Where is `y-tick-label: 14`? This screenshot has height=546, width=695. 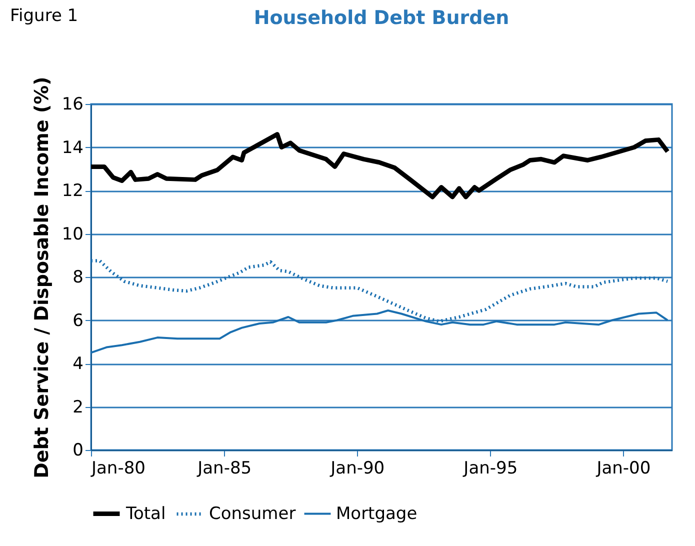
y-tick-label: 14 is located at coordinates (73, 148).